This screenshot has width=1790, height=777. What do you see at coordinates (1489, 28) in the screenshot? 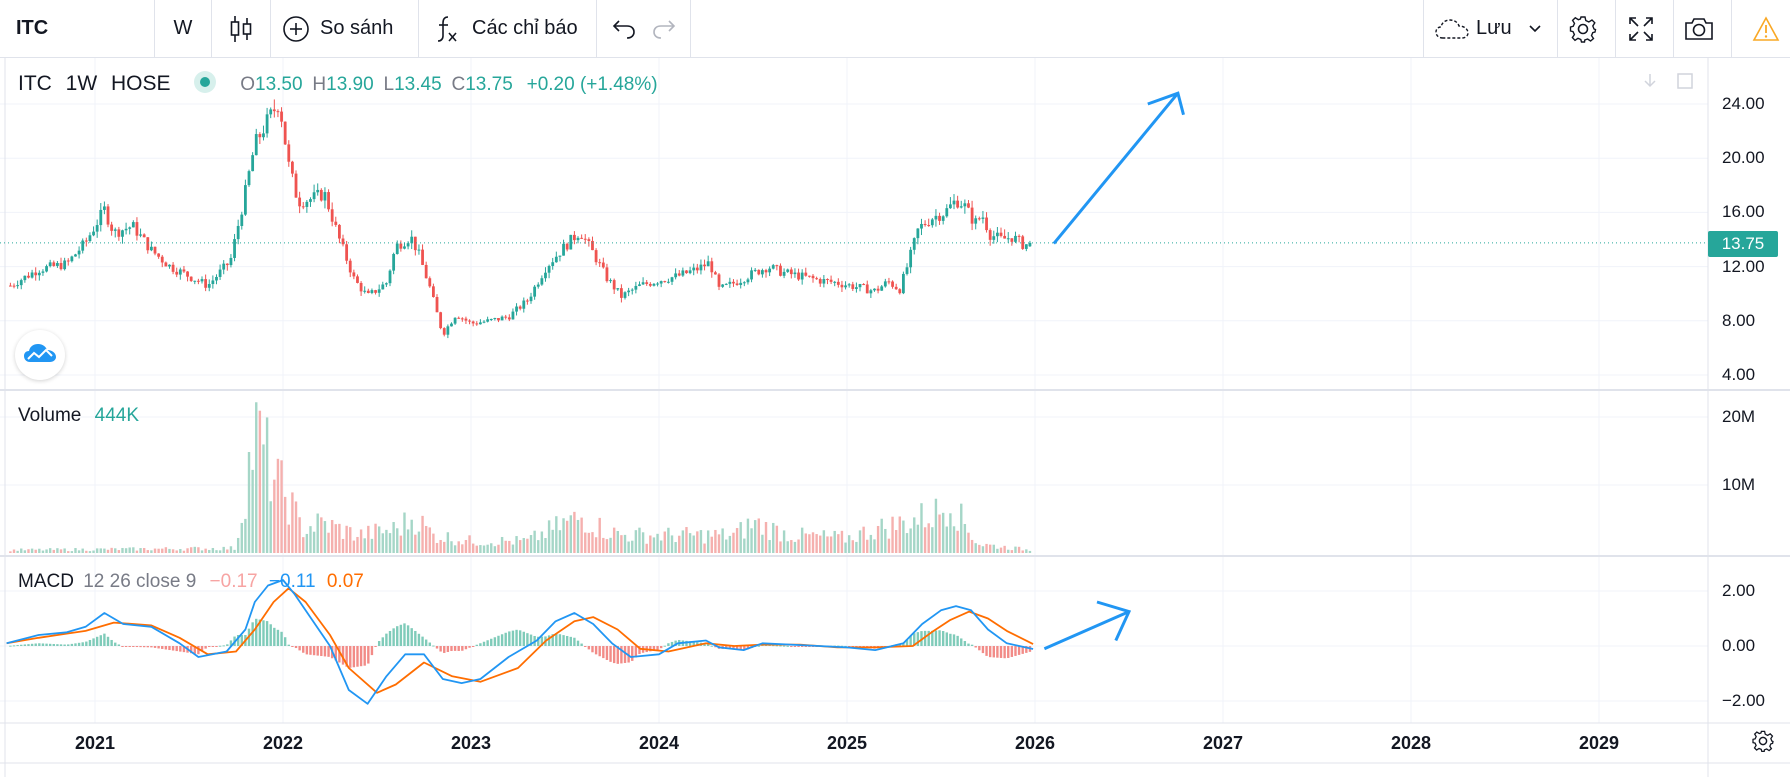
I see `save-button: Lưu` at bounding box center [1489, 28].